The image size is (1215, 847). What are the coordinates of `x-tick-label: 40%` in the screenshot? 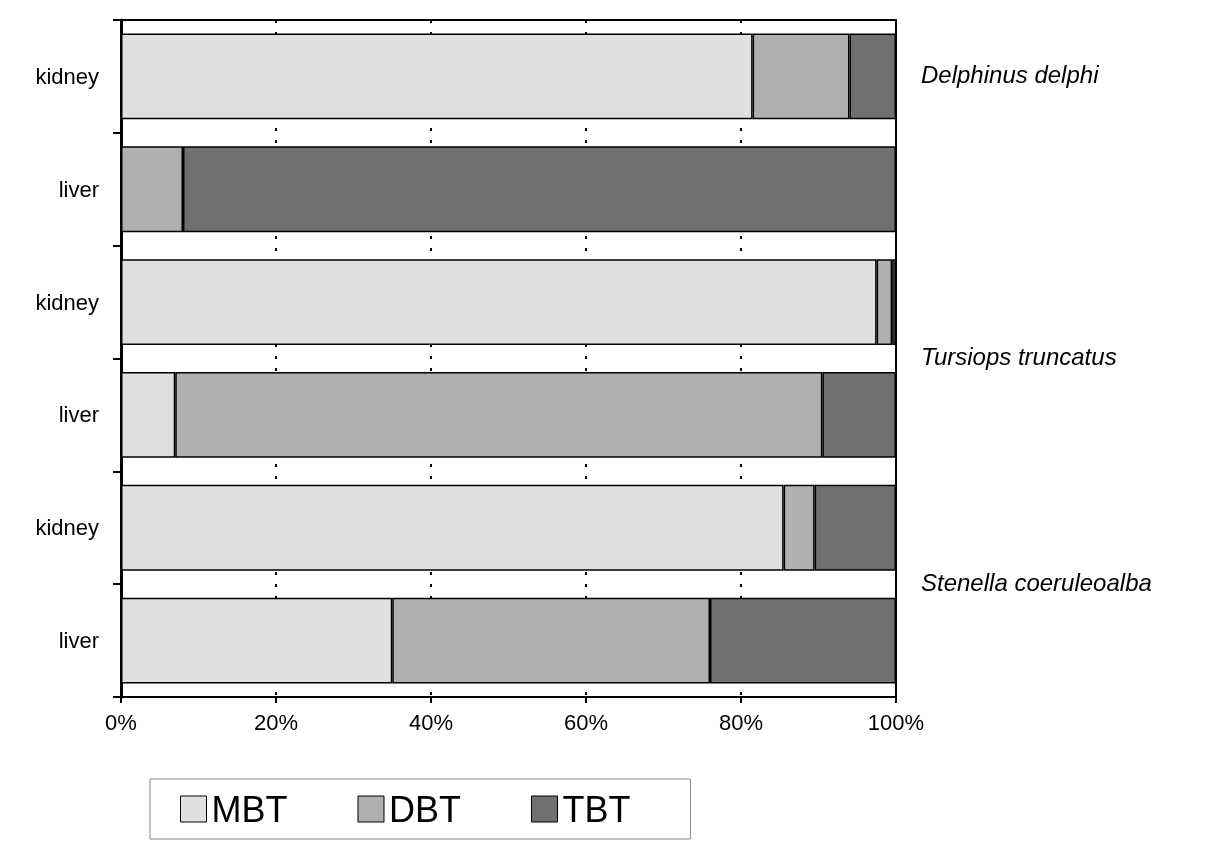 It's located at (431, 722).